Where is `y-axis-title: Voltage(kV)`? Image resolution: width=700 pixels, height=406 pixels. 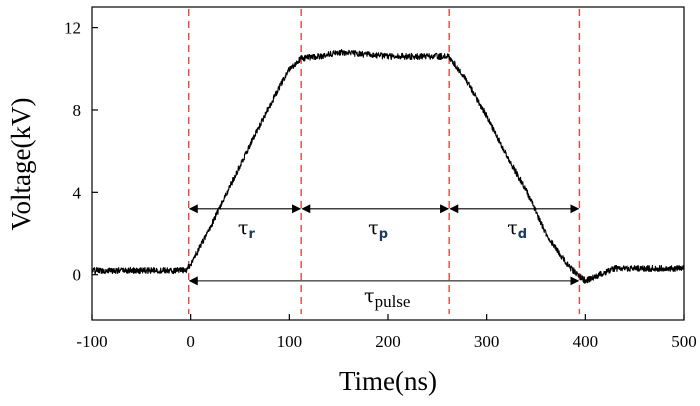
y-axis-title: Voltage(kV) is located at coordinates (21, 164).